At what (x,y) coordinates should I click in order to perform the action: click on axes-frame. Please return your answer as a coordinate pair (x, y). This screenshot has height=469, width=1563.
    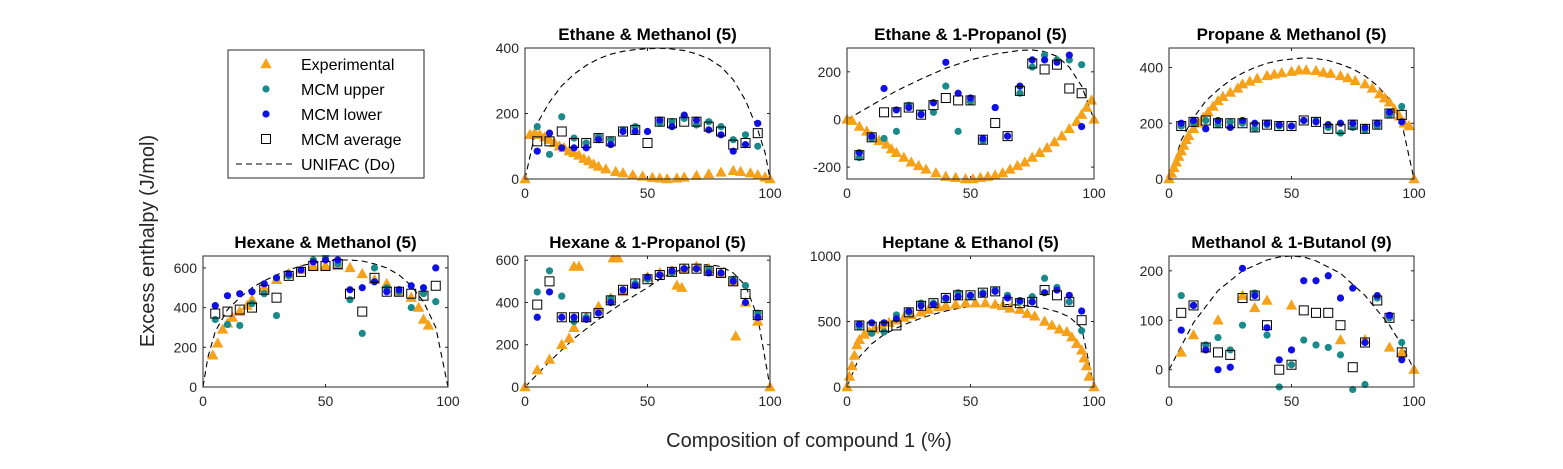
    Looking at the image, I should click on (970, 113).